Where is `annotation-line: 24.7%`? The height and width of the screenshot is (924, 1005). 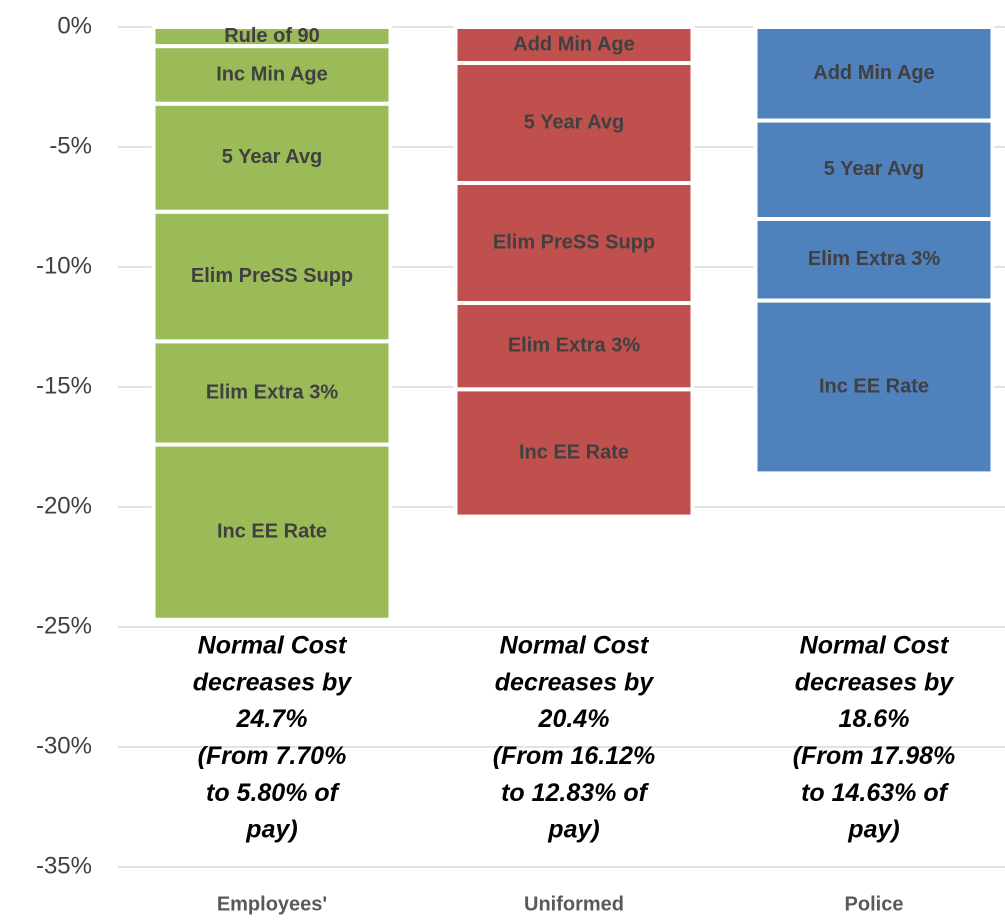
annotation-line: 24.7% is located at coordinates (272, 719).